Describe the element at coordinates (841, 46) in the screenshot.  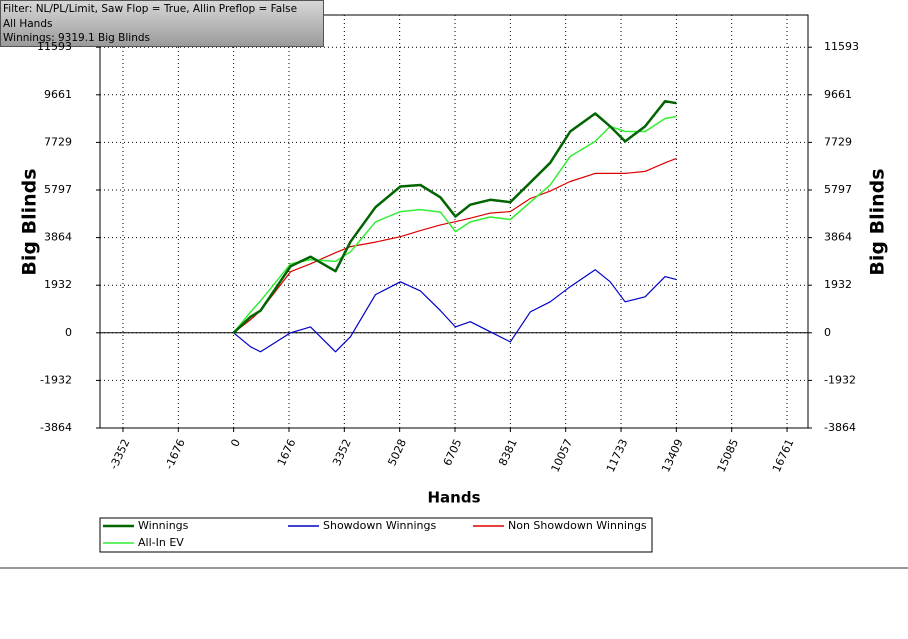
I see `y-tick-label-right: 11593` at that location.